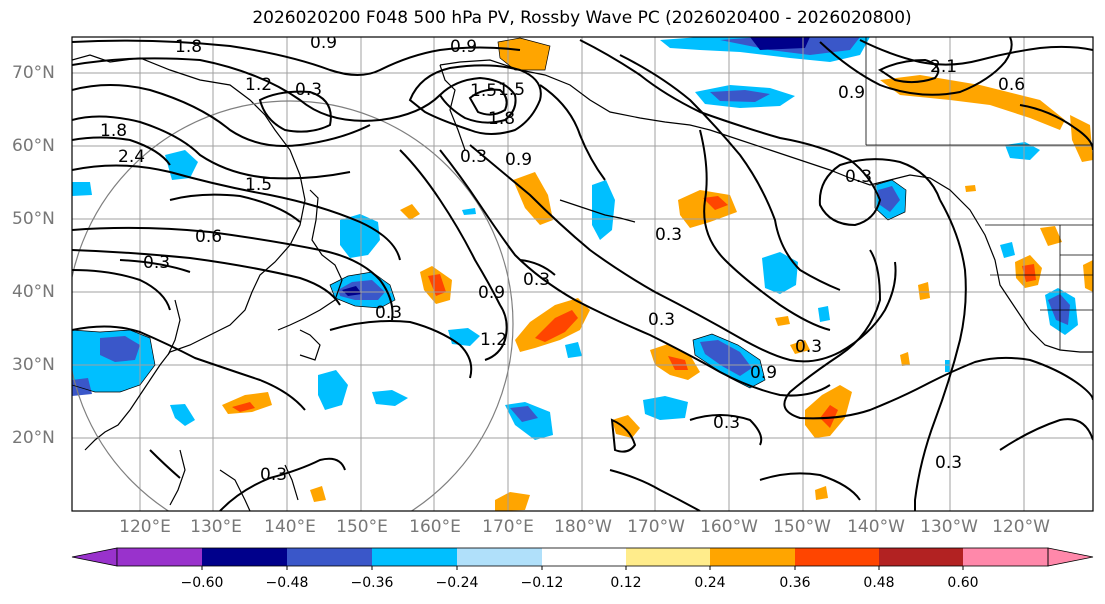  What do you see at coordinates (33, 73) in the screenshot?
I see `lat-label: 70°N` at bounding box center [33, 73].